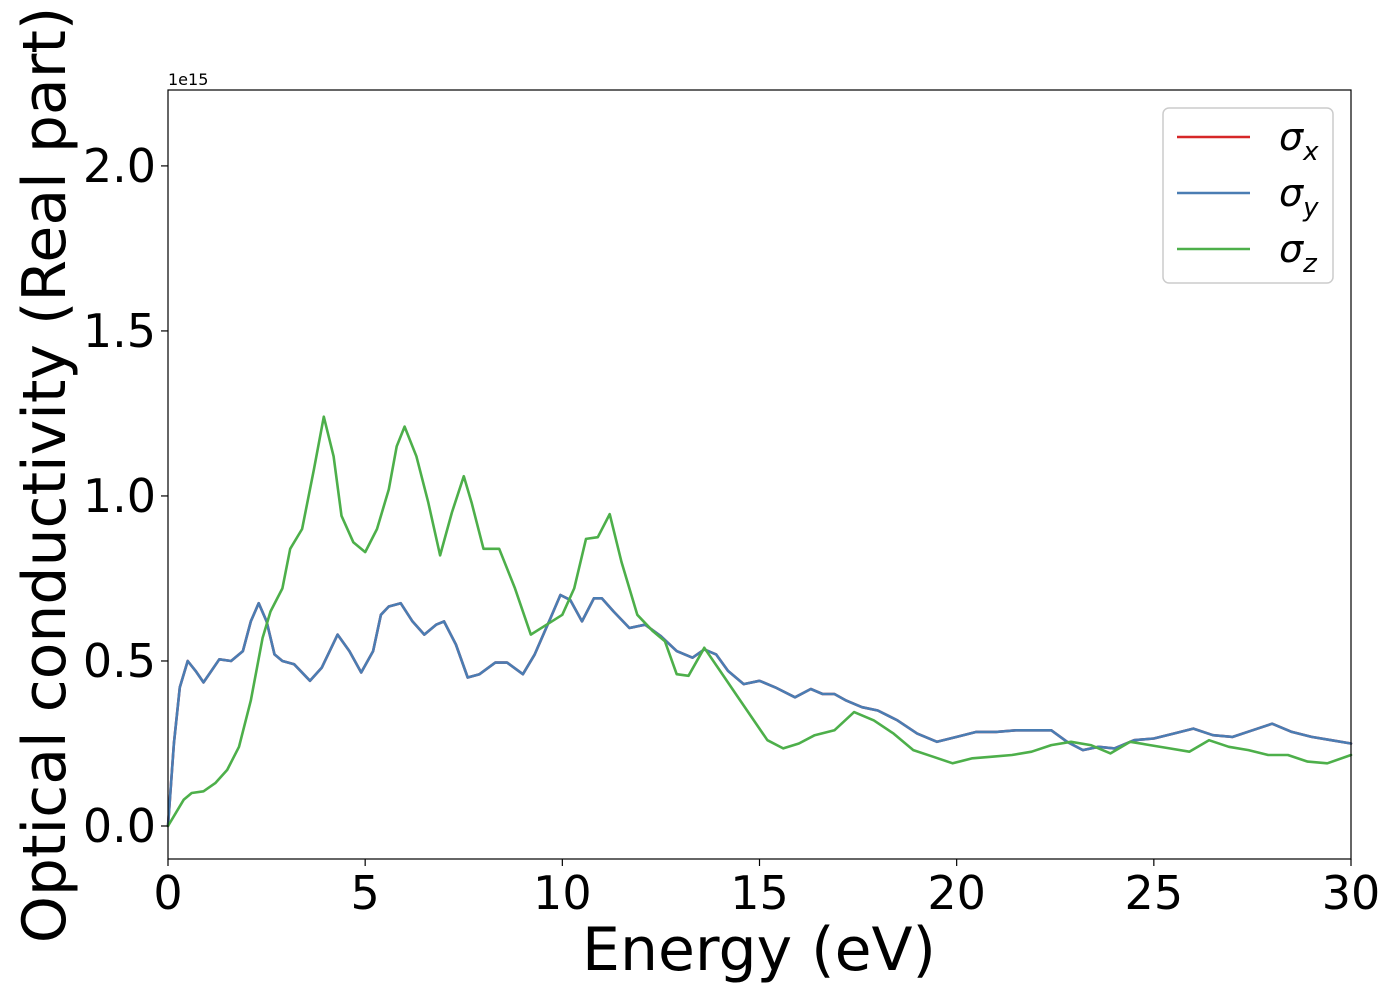 The height and width of the screenshot is (1000, 1400). Describe the element at coordinates (119, 496) in the screenshot. I see `y-tick-label: 1.0` at that location.